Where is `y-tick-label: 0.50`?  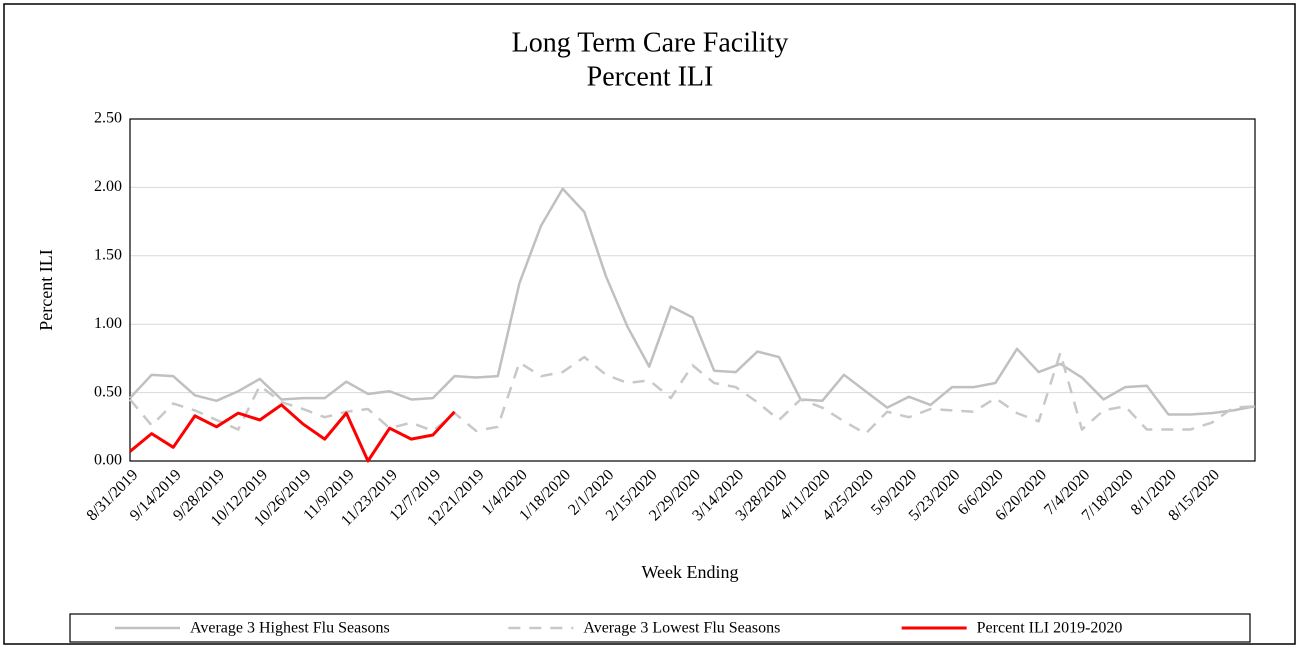
y-tick-label: 0.50 is located at coordinates (108, 391).